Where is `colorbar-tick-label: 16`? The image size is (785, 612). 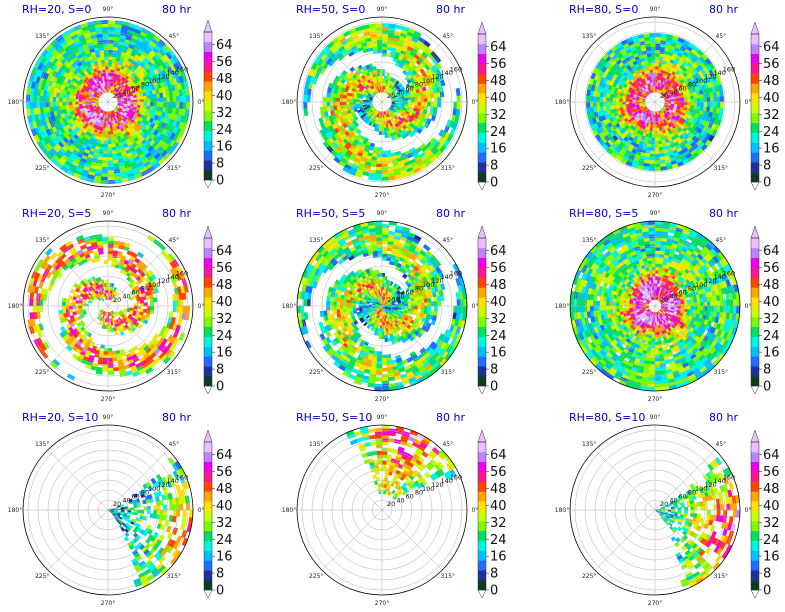
colorbar-tick-label: 16 is located at coordinates (224, 147).